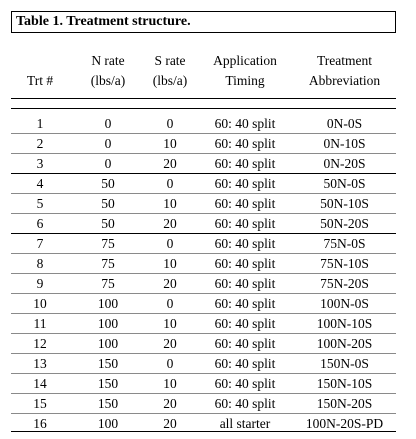 The height and width of the screenshot is (439, 416). Describe the element at coordinates (40, 80) in the screenshot. I see `header-trt: Trt #` at that location.